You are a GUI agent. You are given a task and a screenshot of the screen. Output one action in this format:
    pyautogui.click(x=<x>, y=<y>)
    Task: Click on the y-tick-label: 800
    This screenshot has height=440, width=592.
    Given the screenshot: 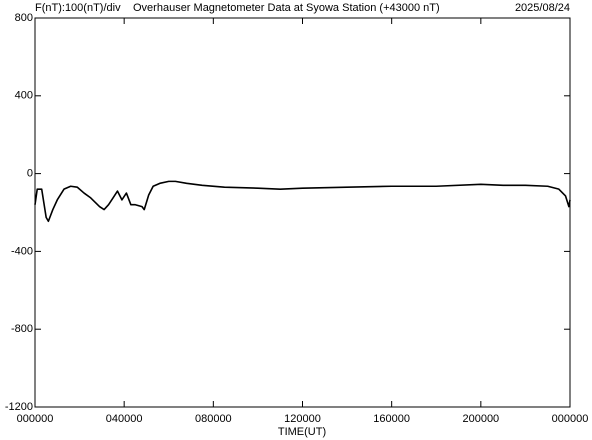 What is the action you would take?
    pyautogui.click(x=24, y=18)
    